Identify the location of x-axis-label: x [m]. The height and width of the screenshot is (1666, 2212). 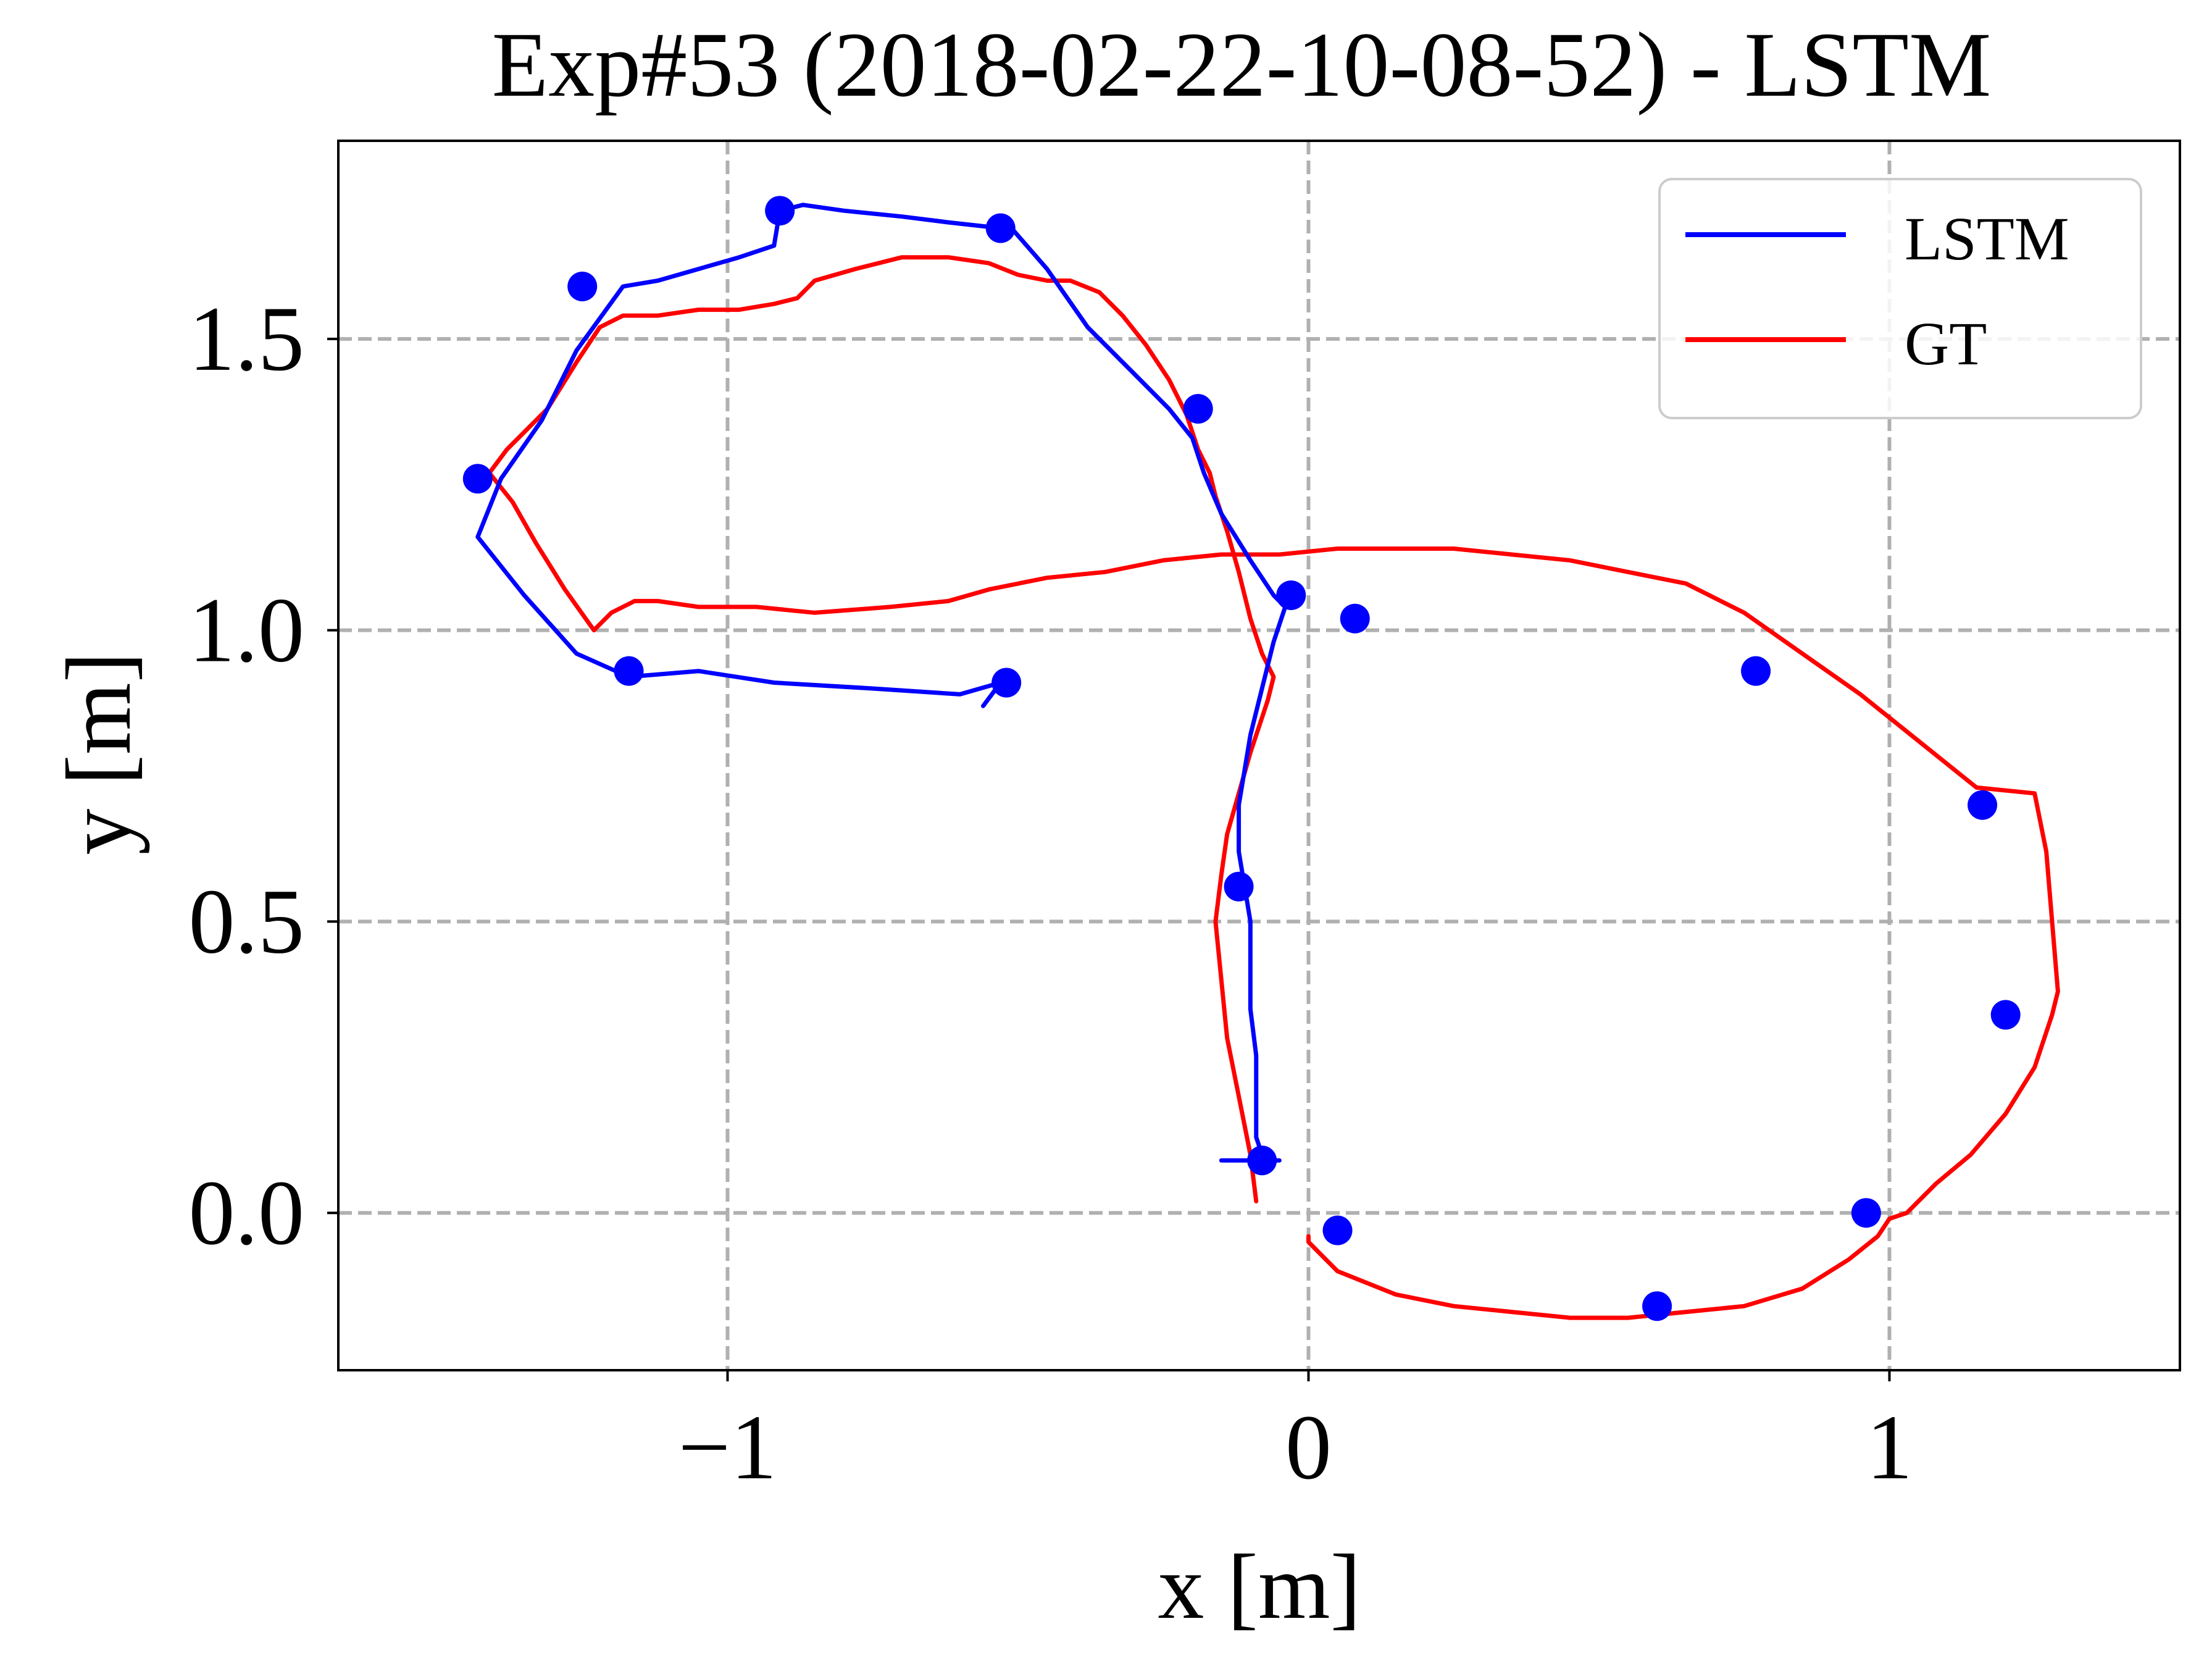
(1259, 1587).